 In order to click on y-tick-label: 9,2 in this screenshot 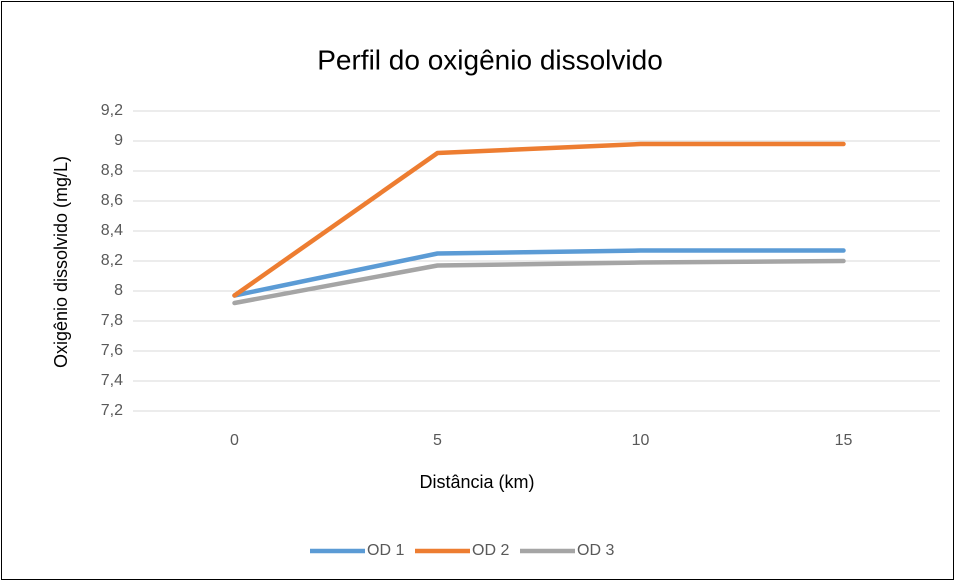, I will do `click(112, 110)`.